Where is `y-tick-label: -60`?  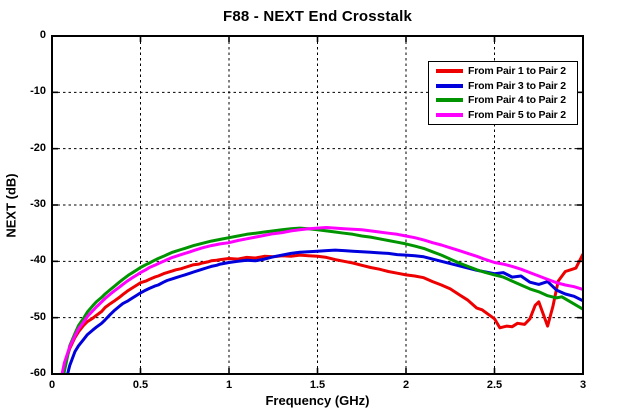
y-tick-label: -60 is located at coordinates (38, 373).